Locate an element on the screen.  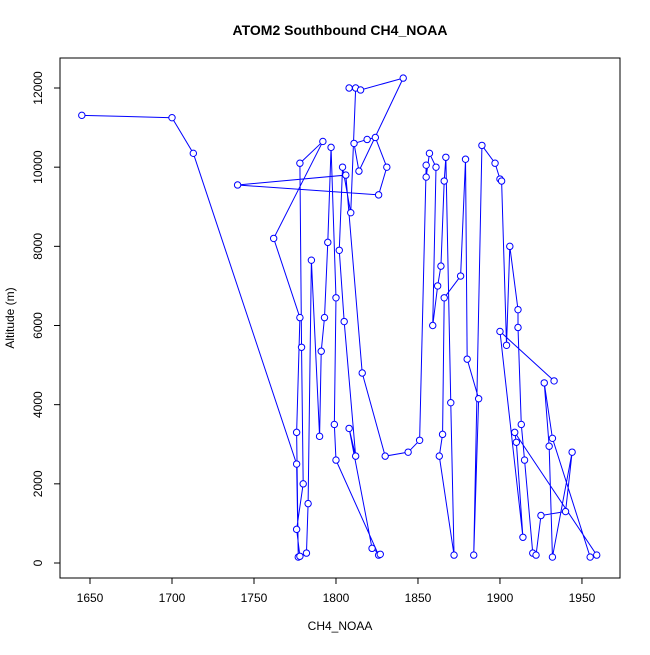
x-tick-label: 1950 is located at coordinates (582, 598).